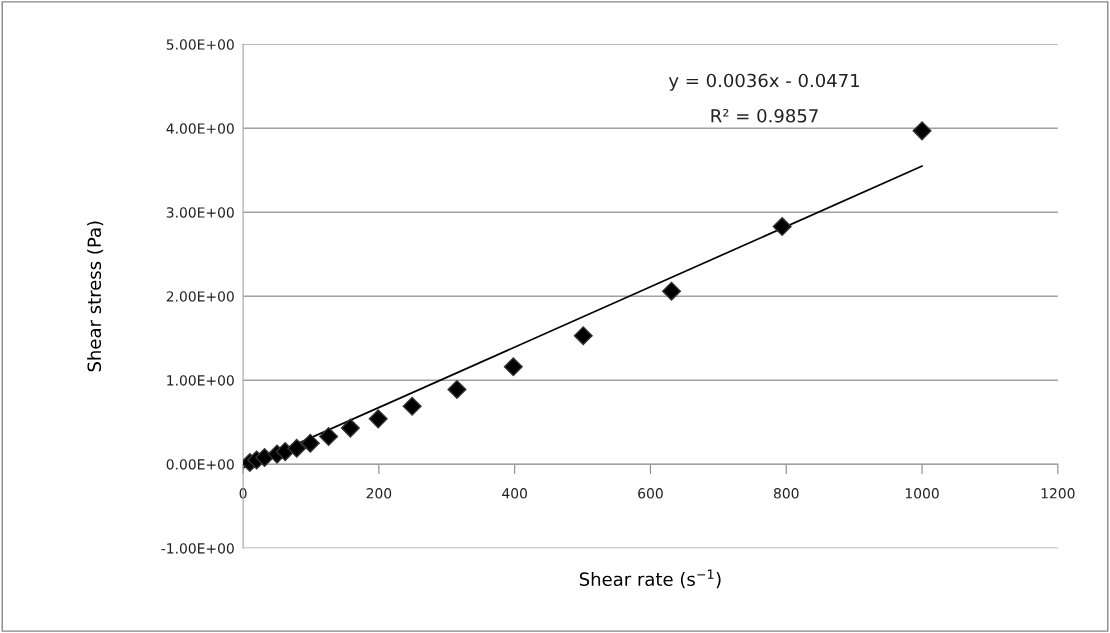 This screenshot has width=1110, height=633. What do you see at coordinates (200, 44) in the screenshot?
I see `y-tick-label: 5.00E+00` at bounding box center [200, 44].